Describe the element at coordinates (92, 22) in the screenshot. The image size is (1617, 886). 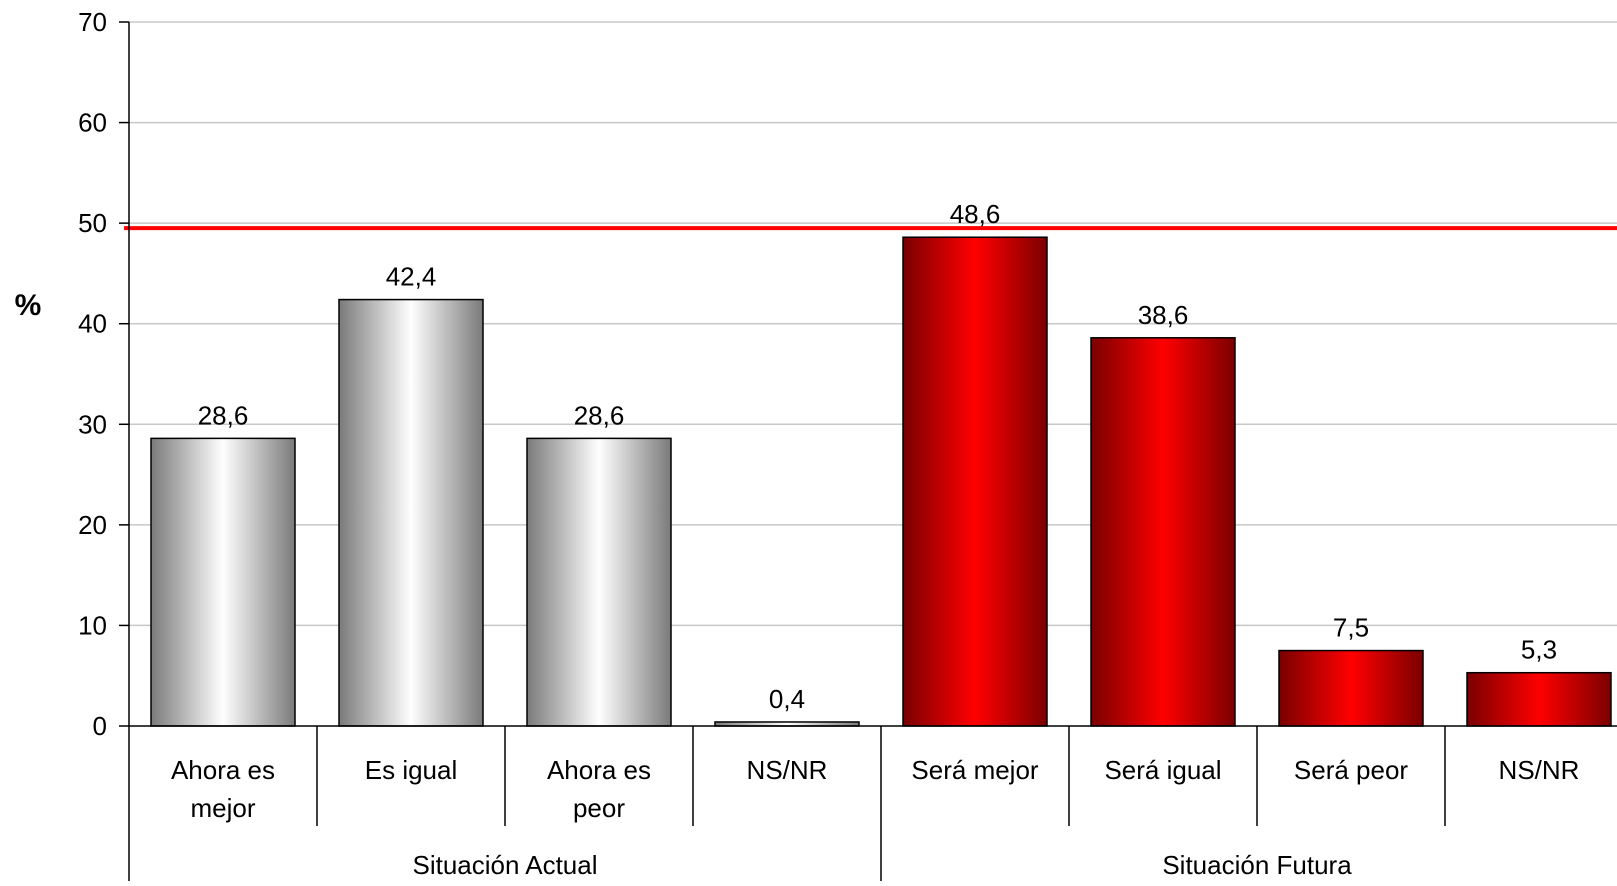
I see `y-tick-label-7: 70` at that location.